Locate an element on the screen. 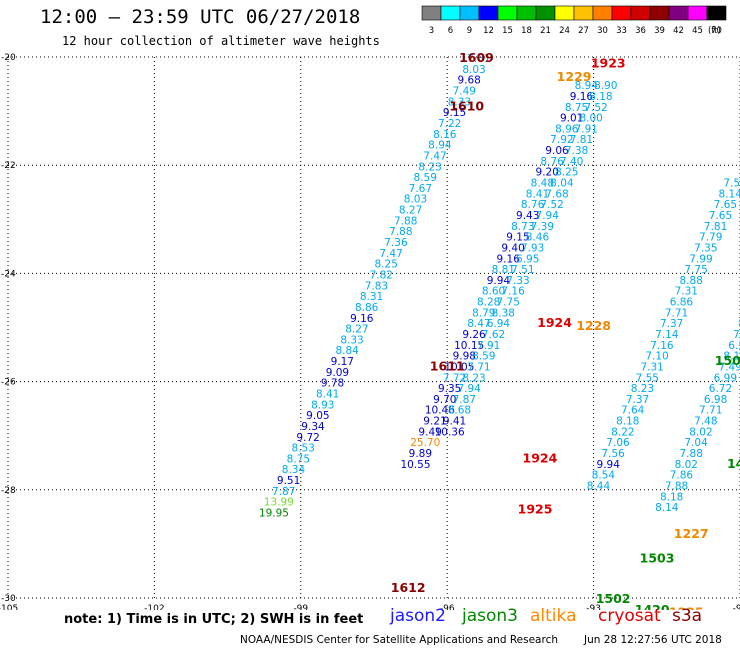 The height and width of the screenshot is (650, 740). wave-height-value: 9.15 is located at coordinates (454, 113).